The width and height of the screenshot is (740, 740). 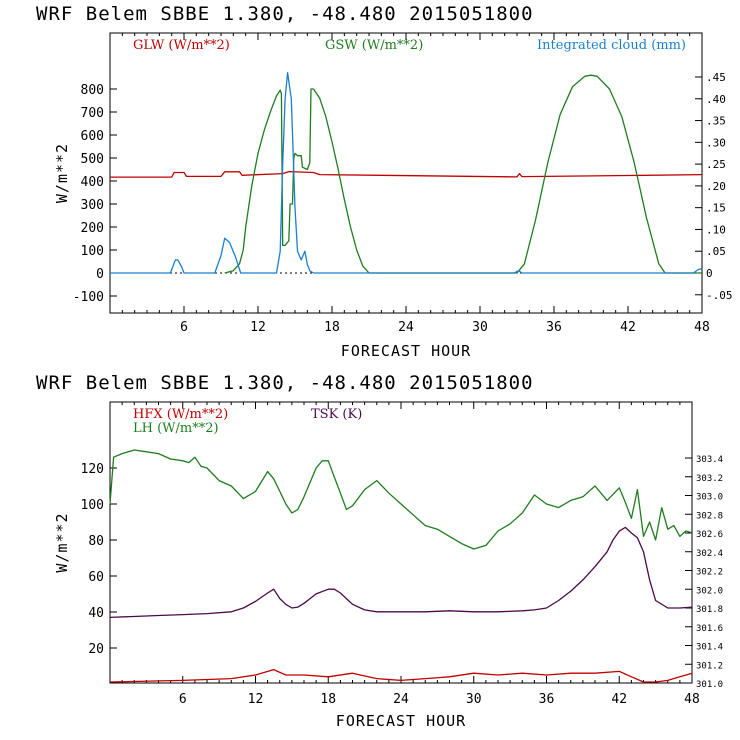 I want to click on y2-tick-label: .15, so click(x=716, y=208).